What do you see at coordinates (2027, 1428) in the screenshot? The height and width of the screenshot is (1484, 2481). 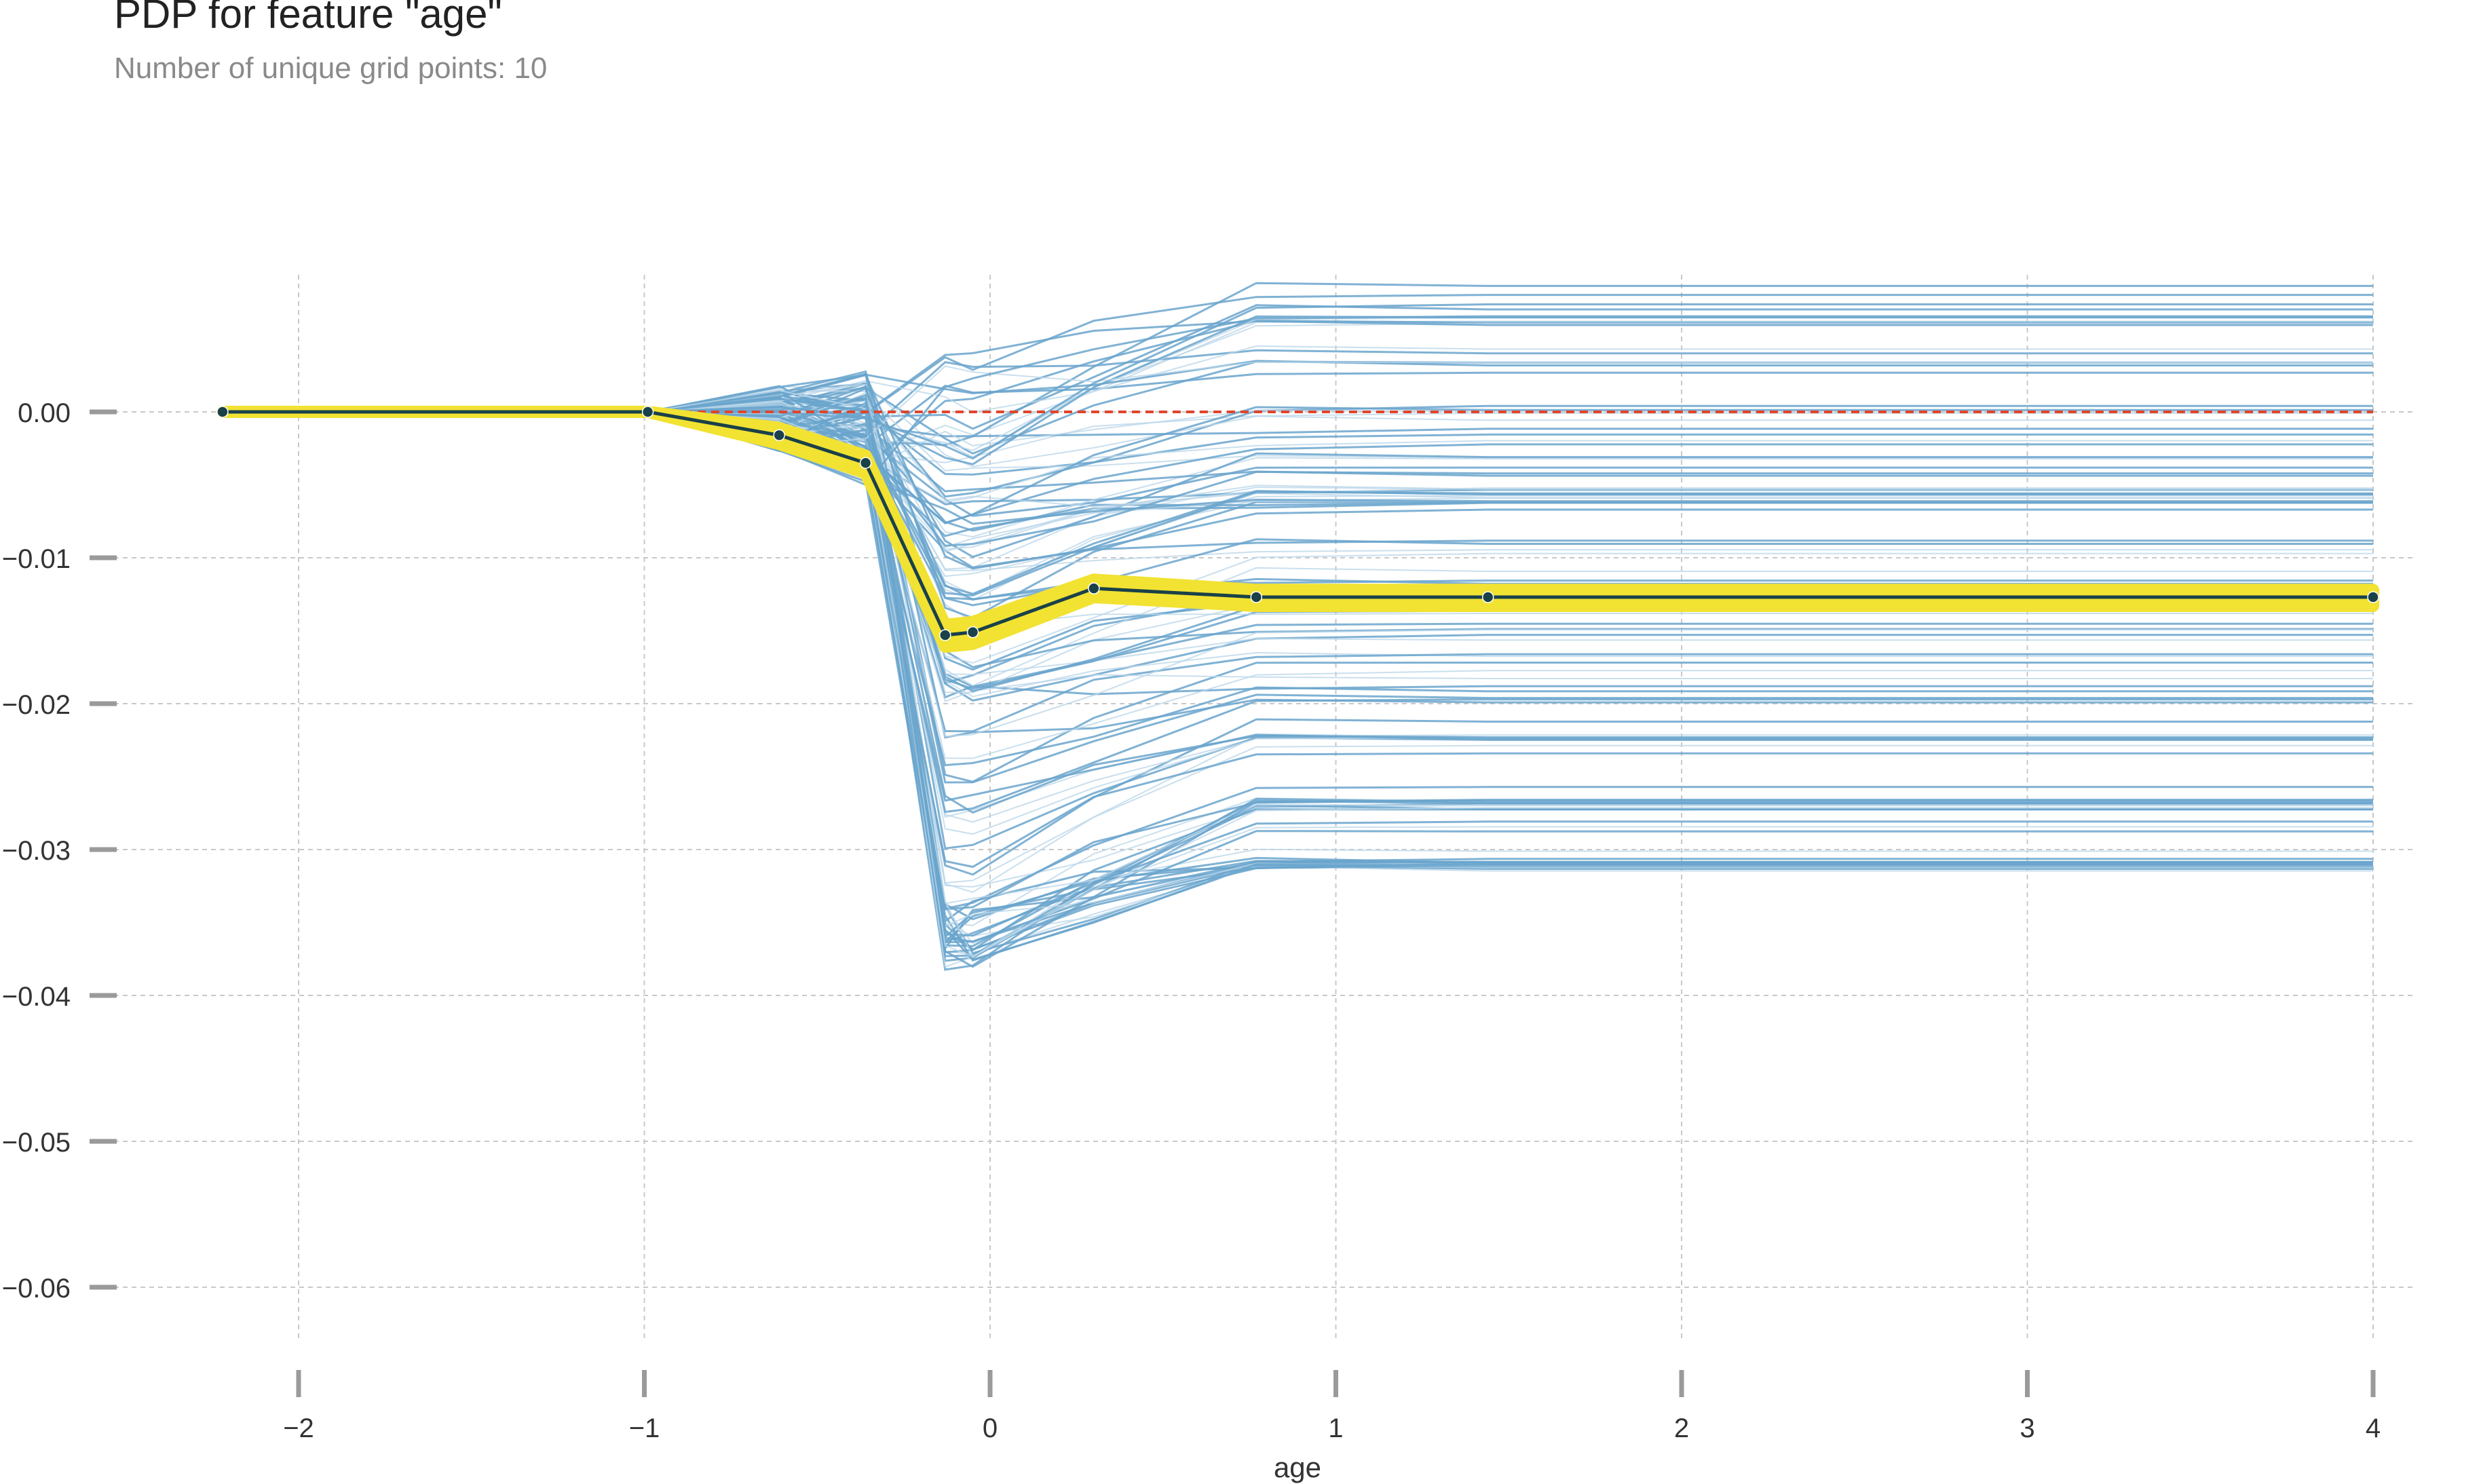 I see `x-tick-label: 3` at bounding box center [2027, 1428].